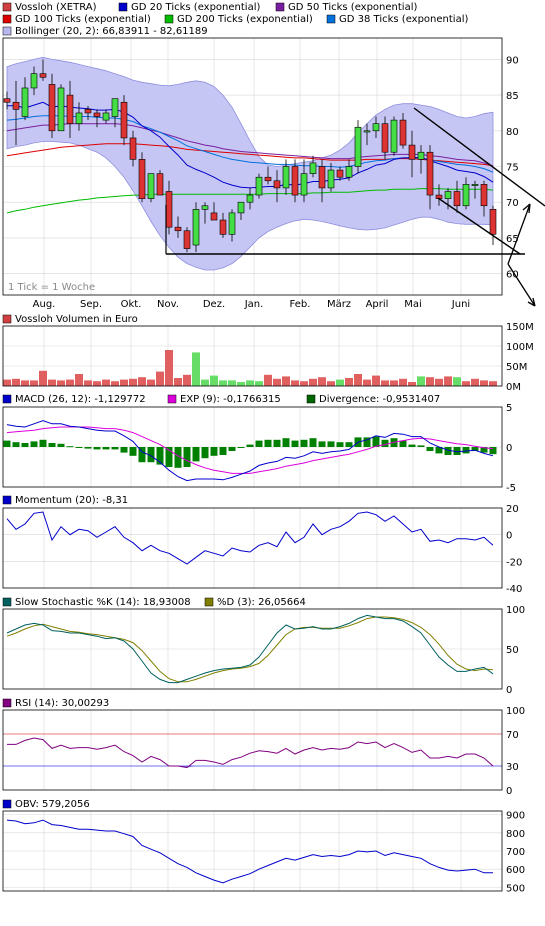 This screenshot has height=926, width=545. Describe the element at coordinates (300, 304) in the screenshot. I see `month-label: Feb.` at that location.